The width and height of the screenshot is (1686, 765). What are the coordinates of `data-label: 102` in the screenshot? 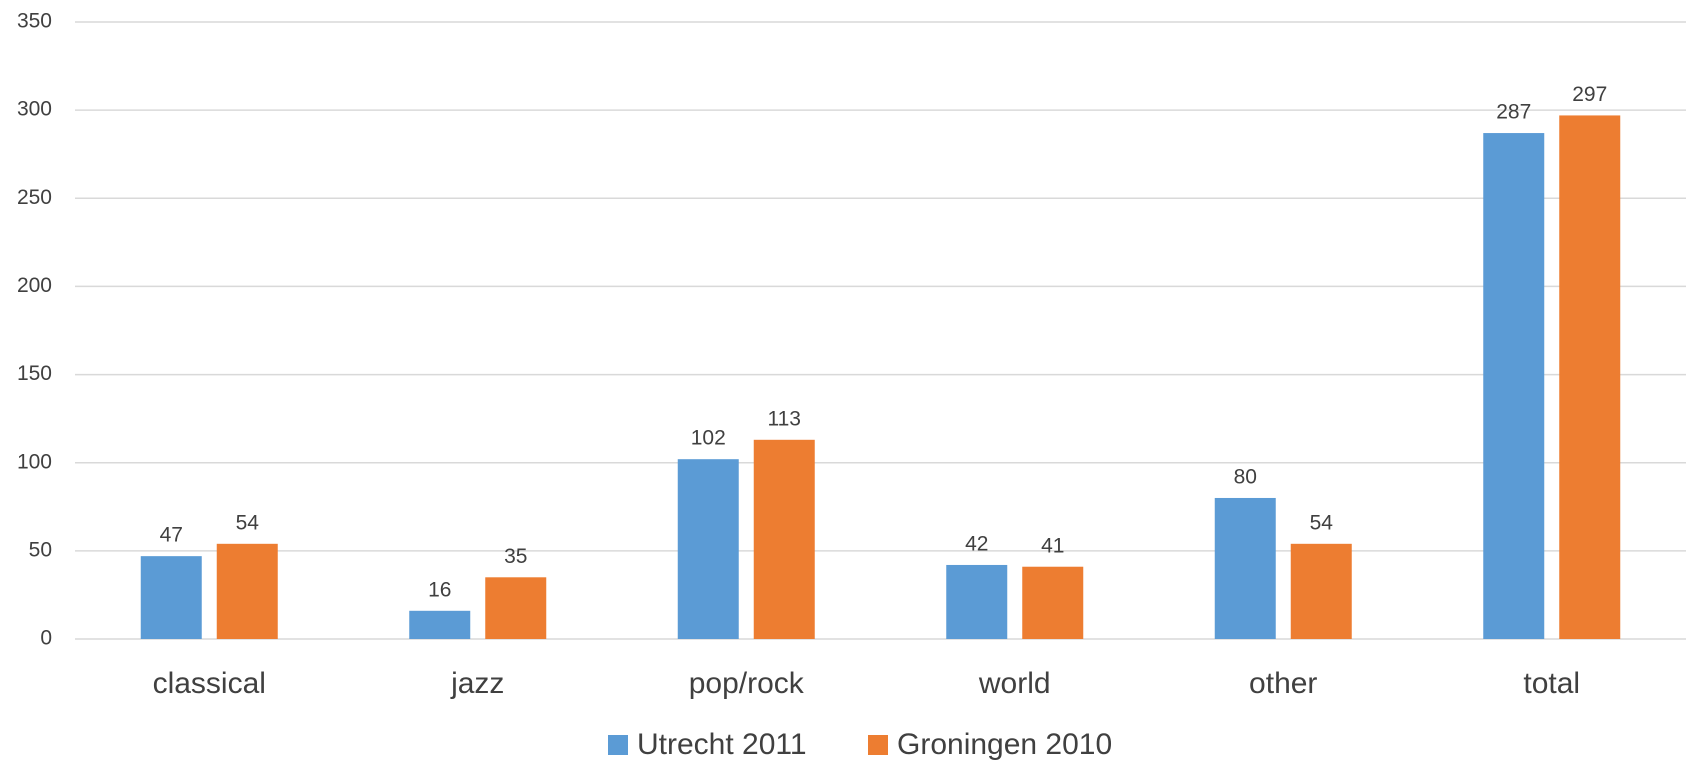 It's located at (708, 438).